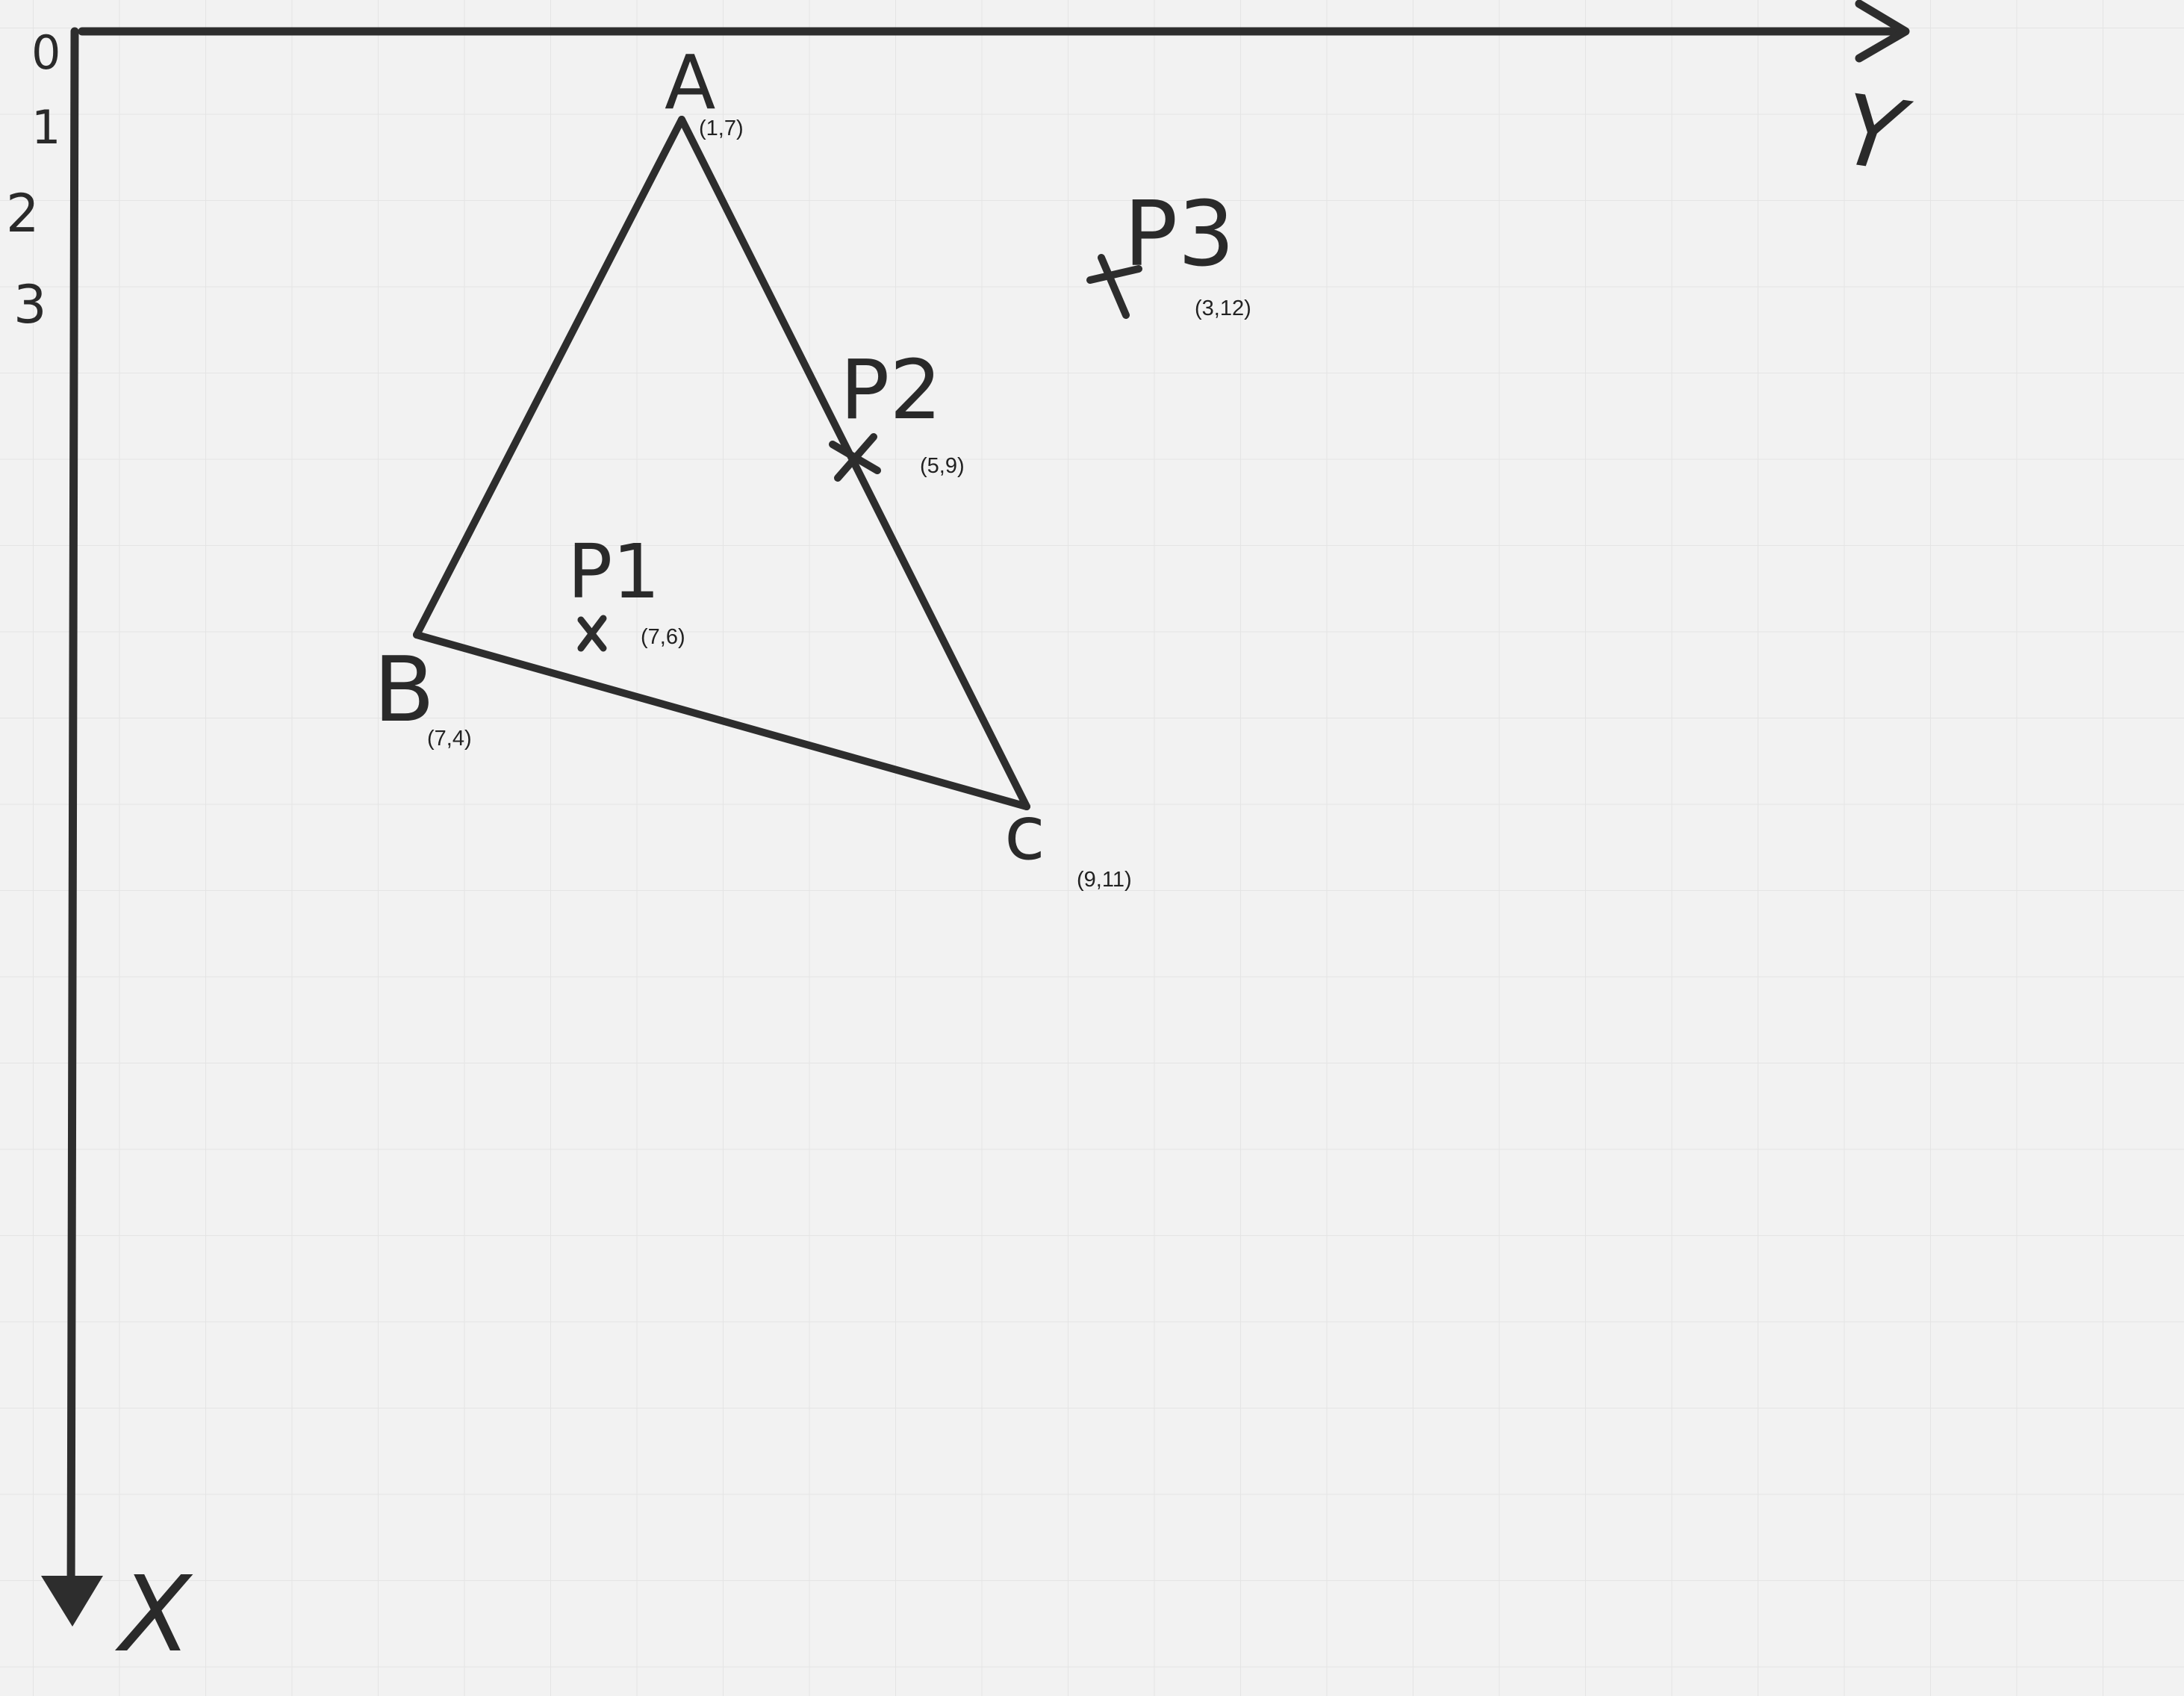  Describe the element at coordinates (1104, 880) in the screenshot. I see `vertex-c-coord: (9,11)` at that location.